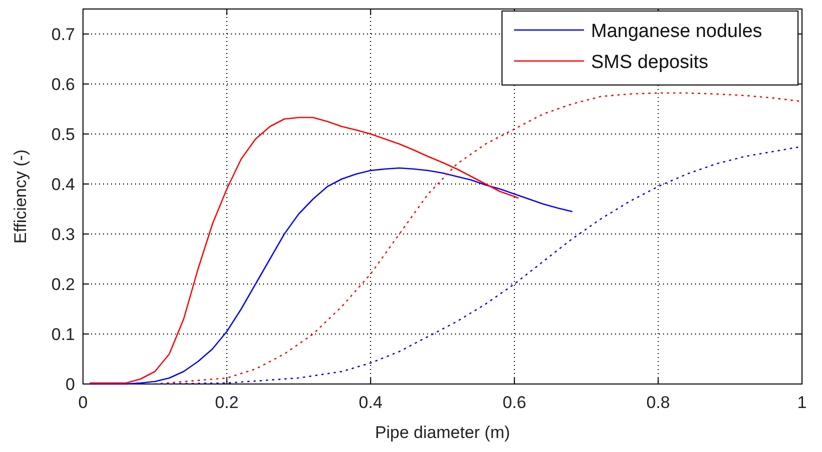  What do you see at coordinates (514, 402) in the screenshot?
I see `x-tick-label: 0.6` at bounding box center [514, 402].